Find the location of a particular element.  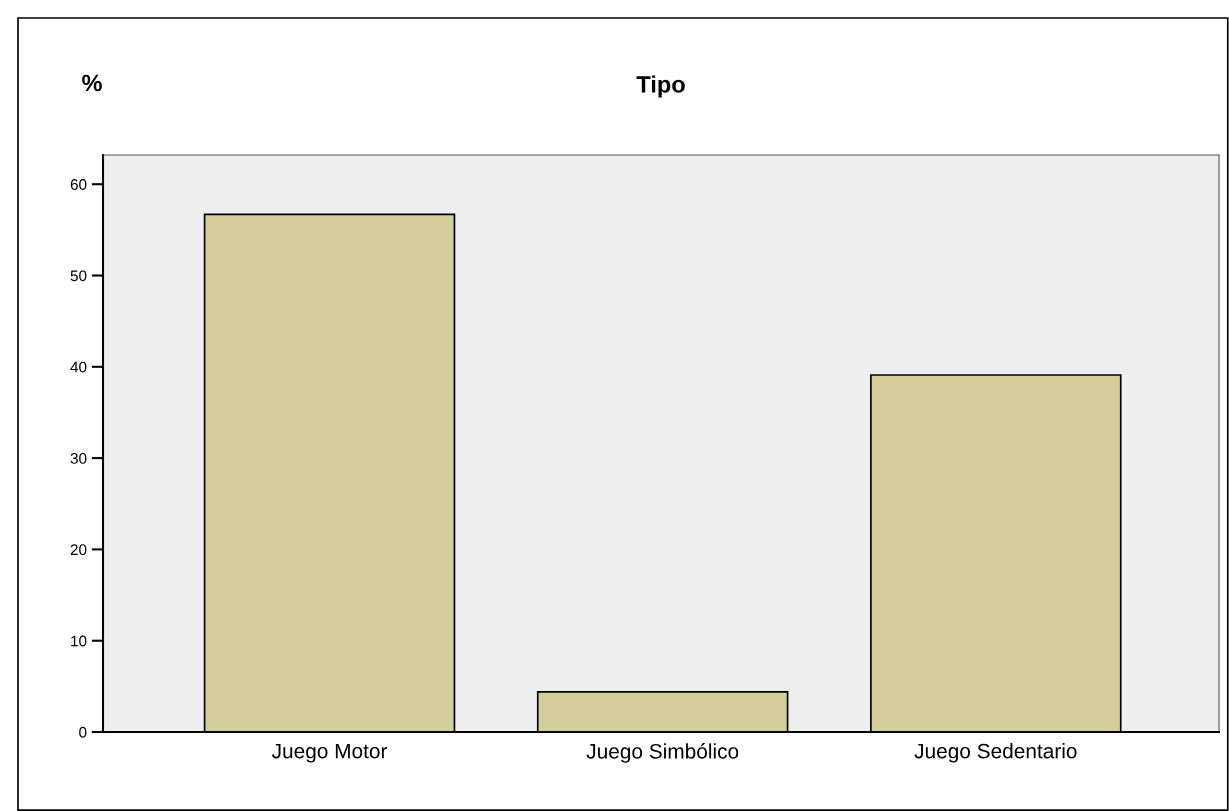

y-tick-label: 20 is located at coordinates (78, 550).